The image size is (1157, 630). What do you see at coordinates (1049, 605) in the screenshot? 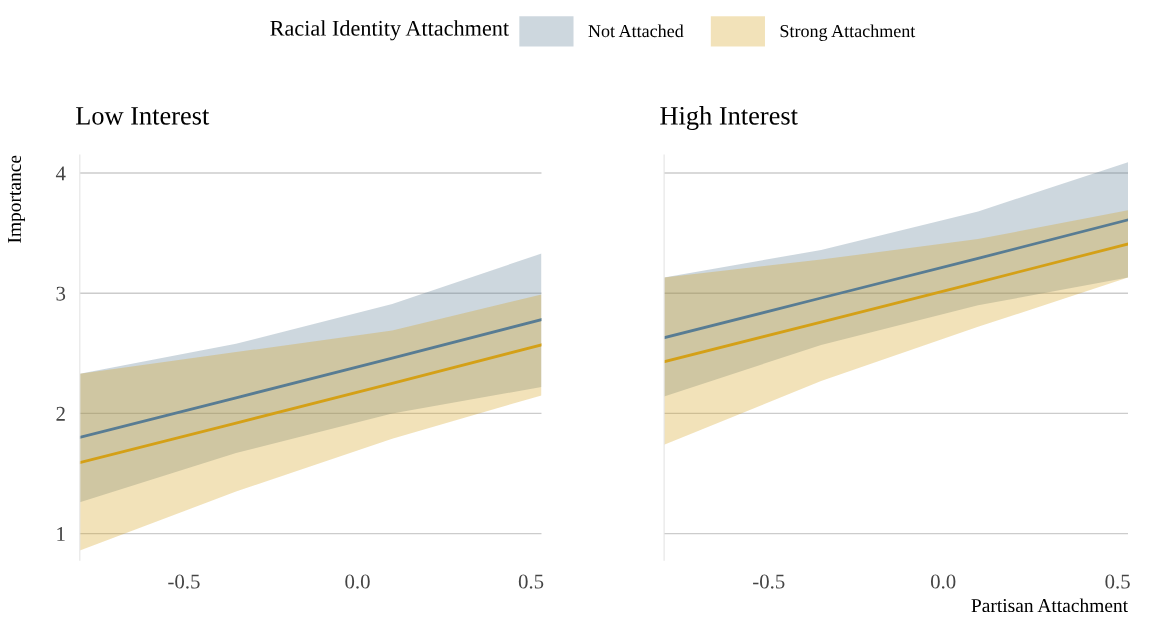
I see `x-axis-title: Partisan Attachment` at bounding box center [1049, 605].